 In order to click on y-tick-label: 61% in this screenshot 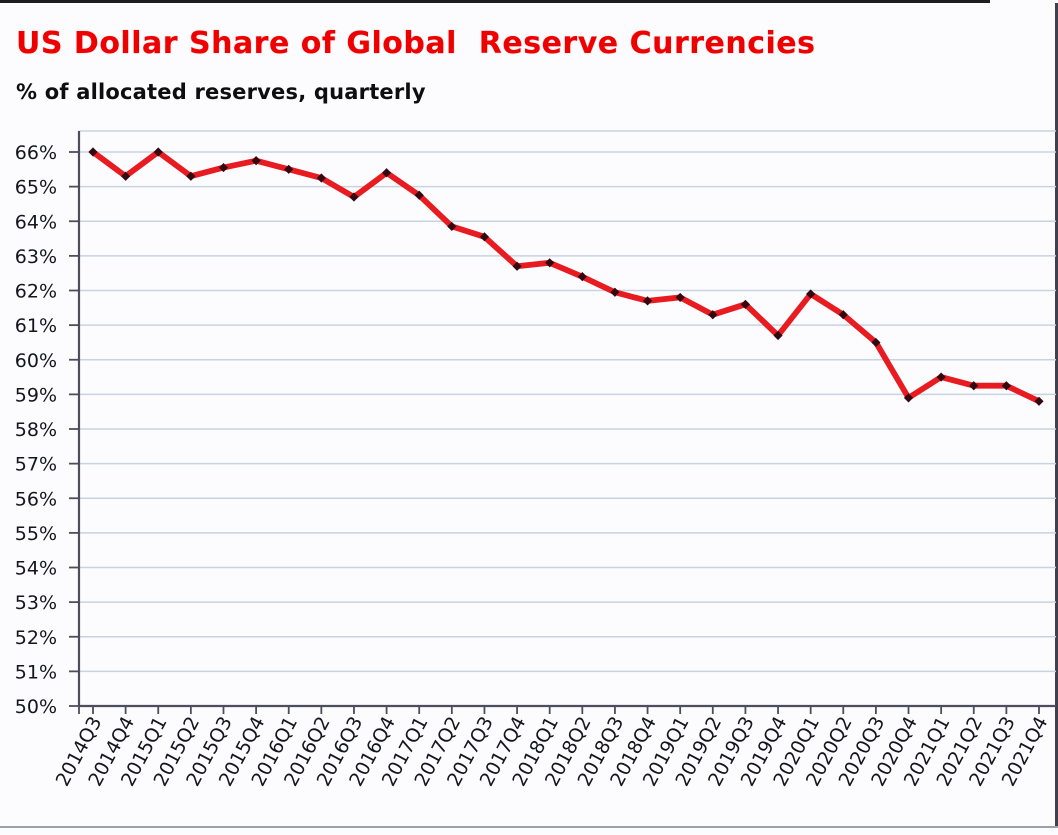, I will do `click(36, 326)`.